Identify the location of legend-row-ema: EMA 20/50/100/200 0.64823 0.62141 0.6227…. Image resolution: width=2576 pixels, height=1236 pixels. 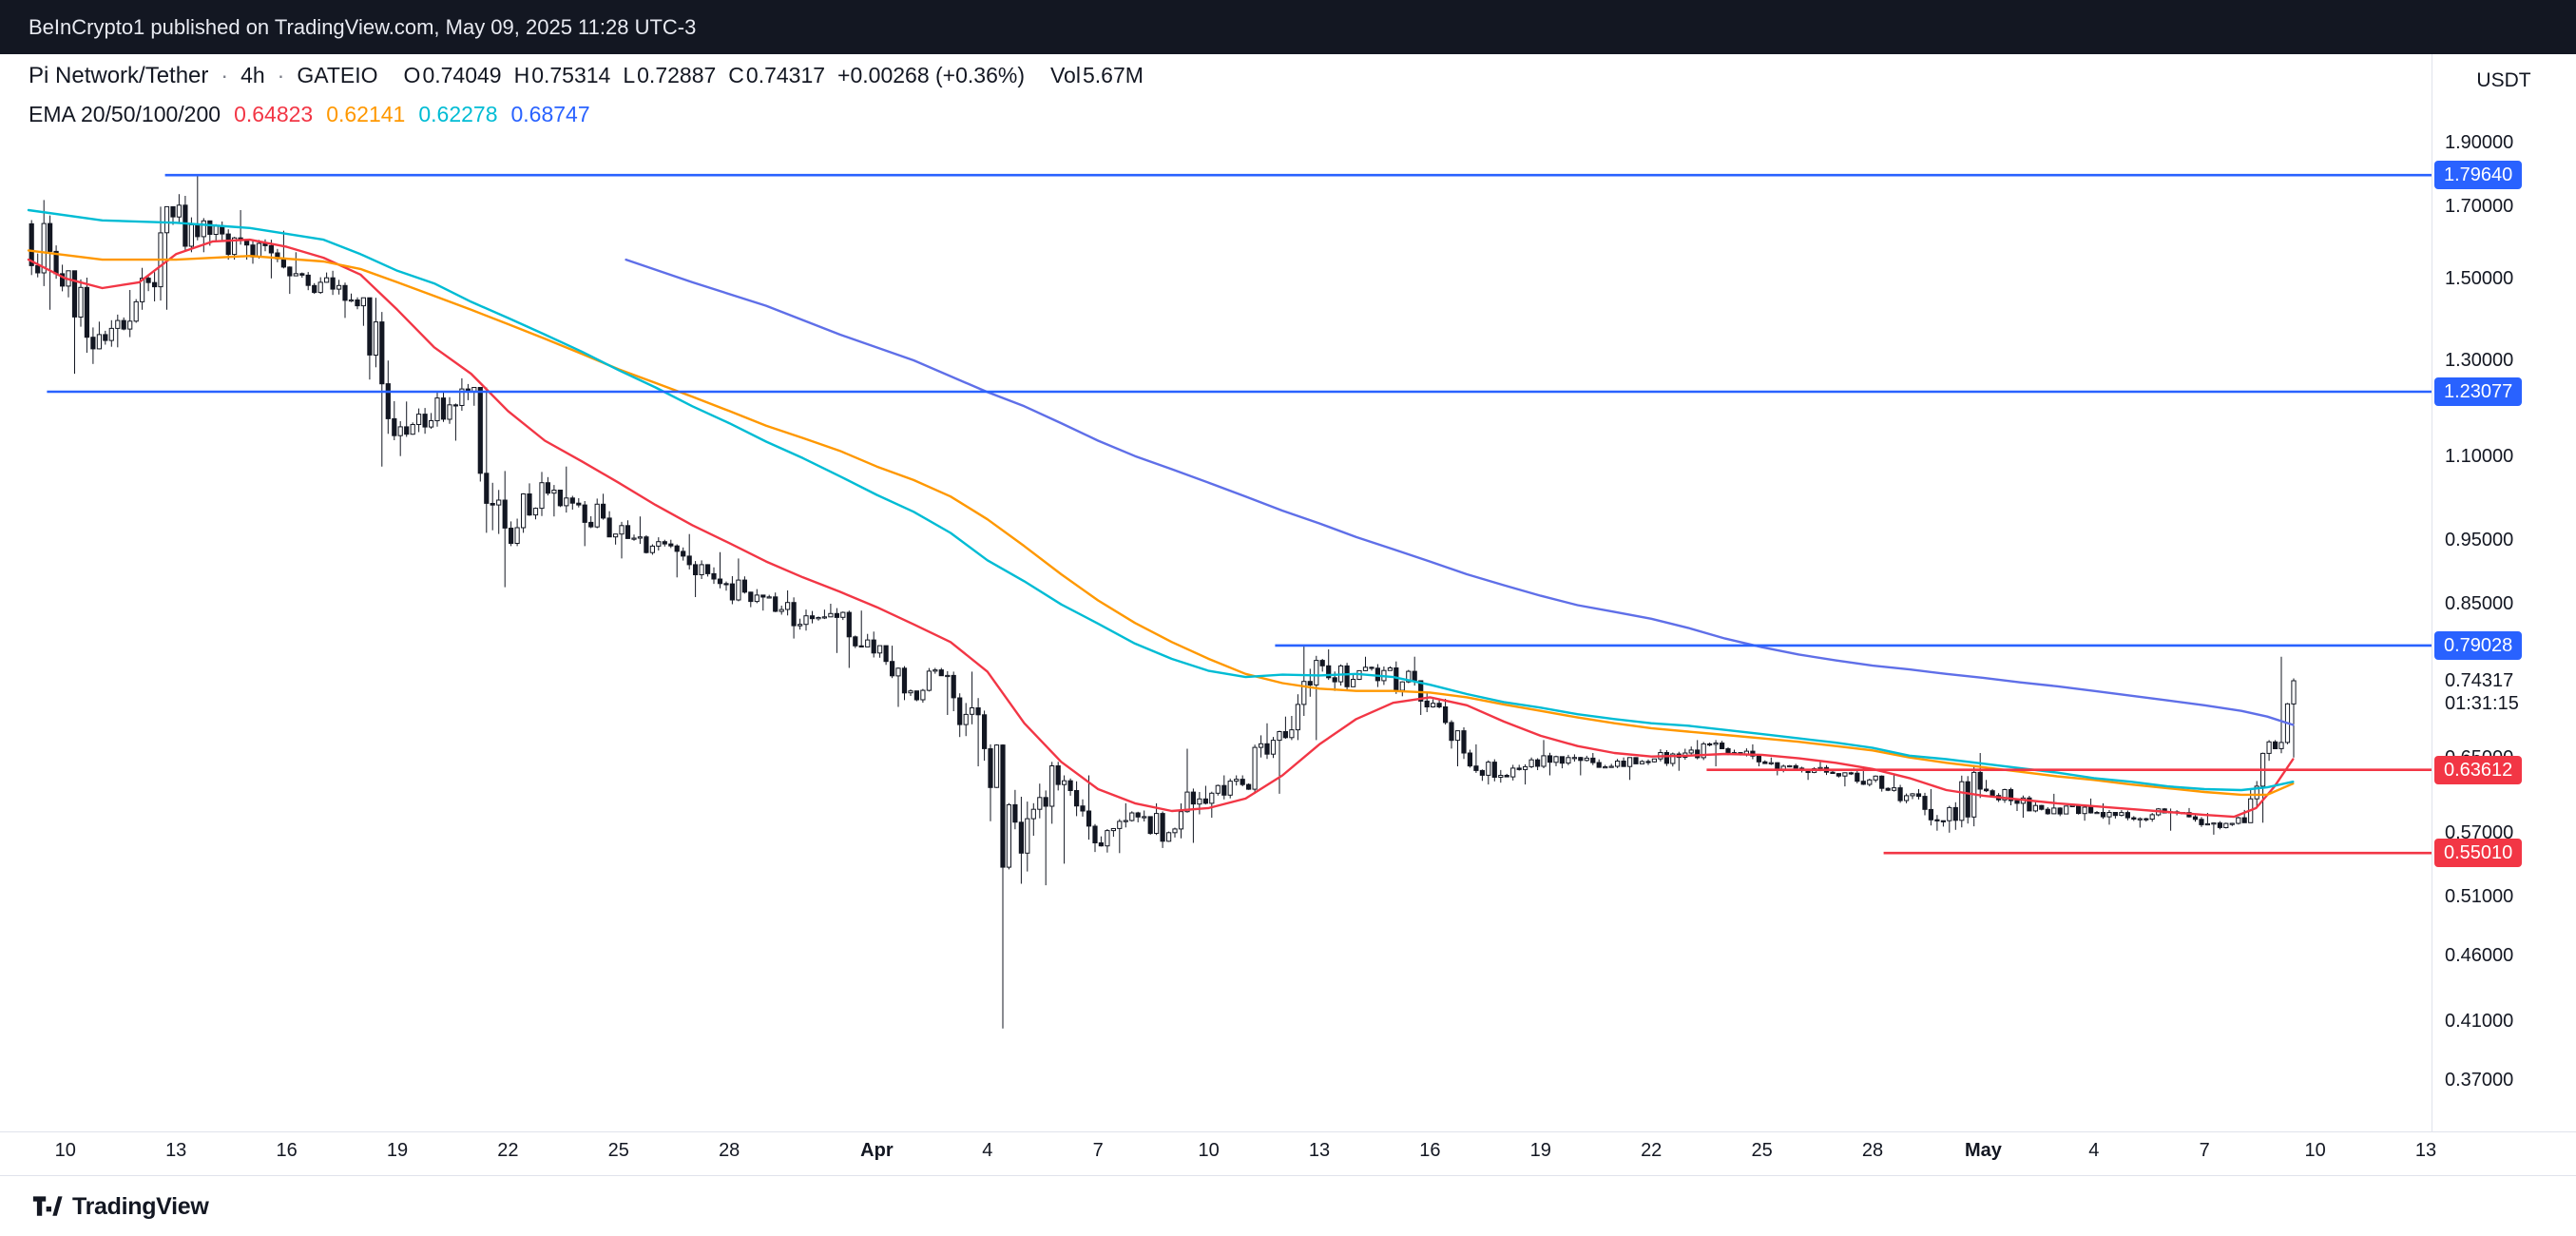
(586, 115).